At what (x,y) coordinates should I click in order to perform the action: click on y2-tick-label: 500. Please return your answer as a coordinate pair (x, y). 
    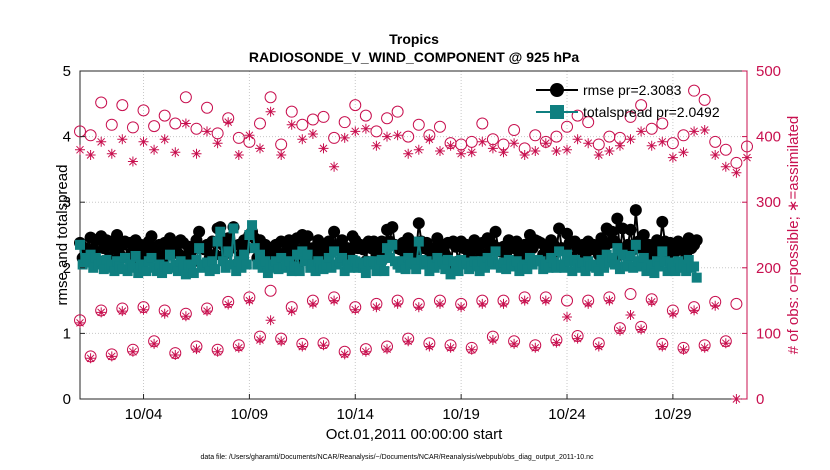
    Looking at the image, I should click on (768, 71).